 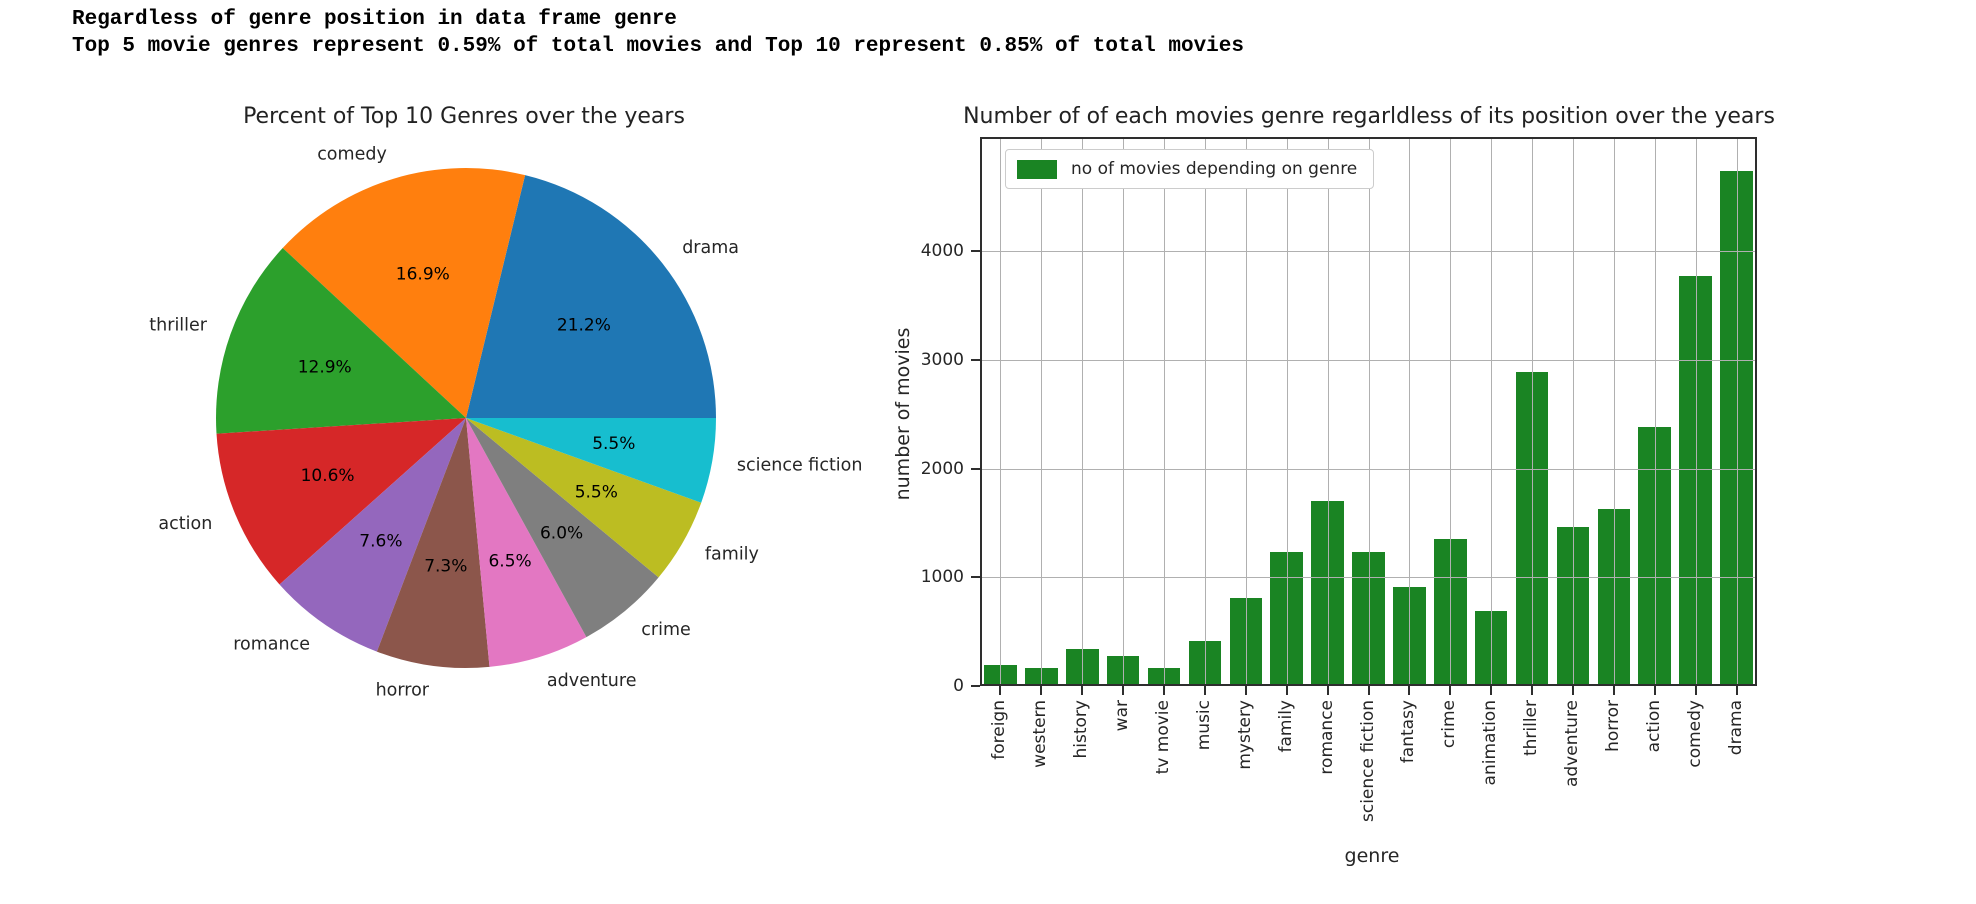 I want to click on xtick-label-tv-movie: tv movie, so click(x=1163, y=737).